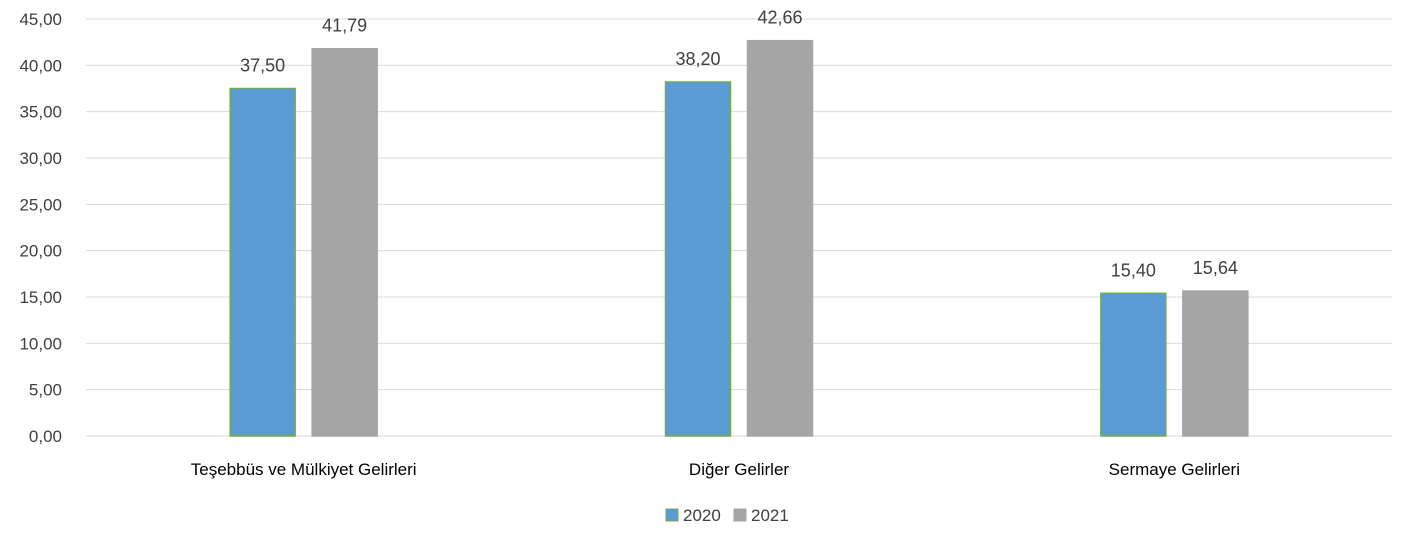  I want to click on legend-label: 2021, so click(770, 515).